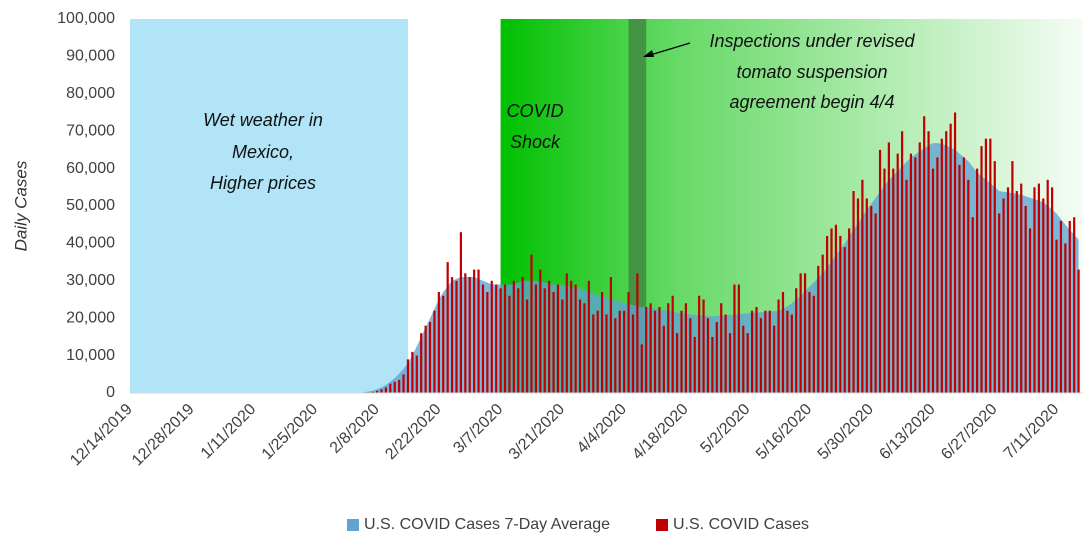  What do you see at coordinates (811, 102) in the screenshot?
I see `annotation: agreement begin 4/4` at bounding box center [811, 102].